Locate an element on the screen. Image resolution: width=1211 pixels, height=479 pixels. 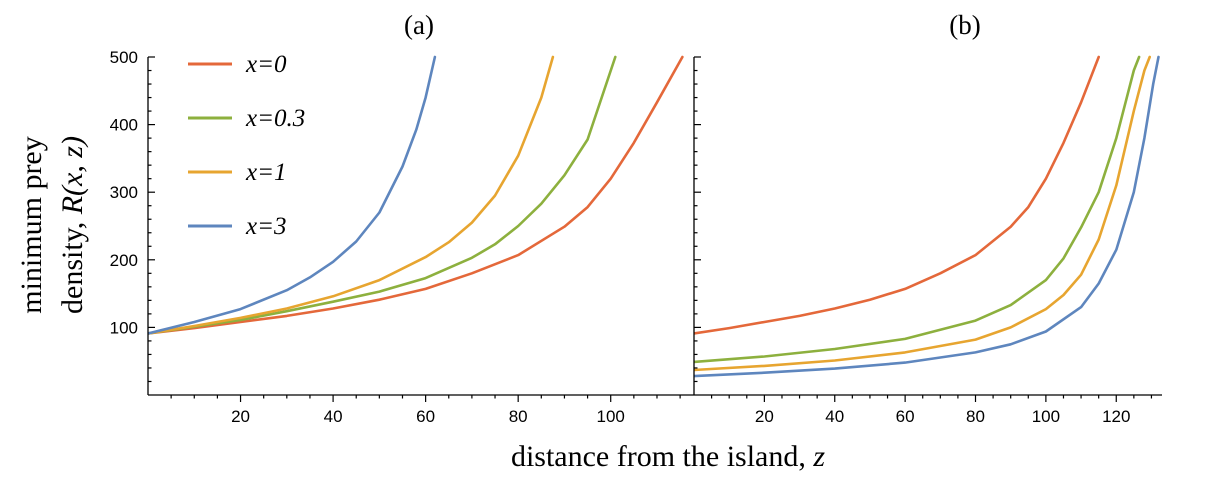
legend-label: x=0.3 is located at coordinates (275, 118).